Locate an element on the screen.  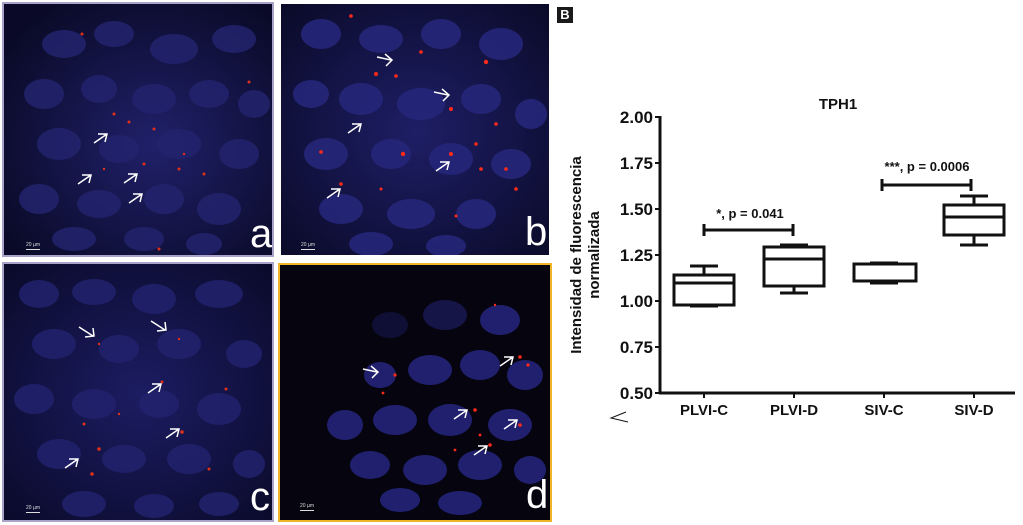
svg-text: 0.75 is located at coordinates (636, 347).